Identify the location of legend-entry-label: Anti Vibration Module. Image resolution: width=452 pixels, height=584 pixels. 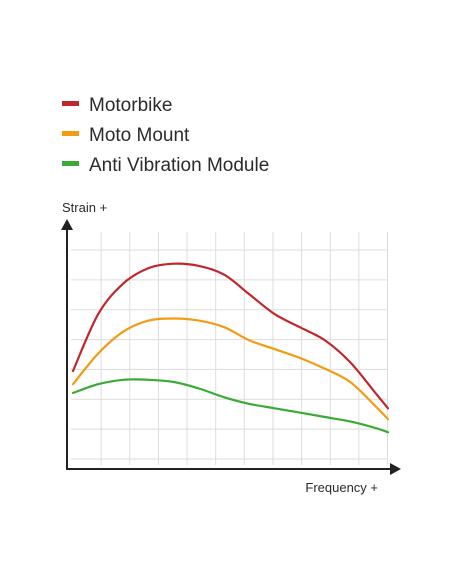
(179, 165).